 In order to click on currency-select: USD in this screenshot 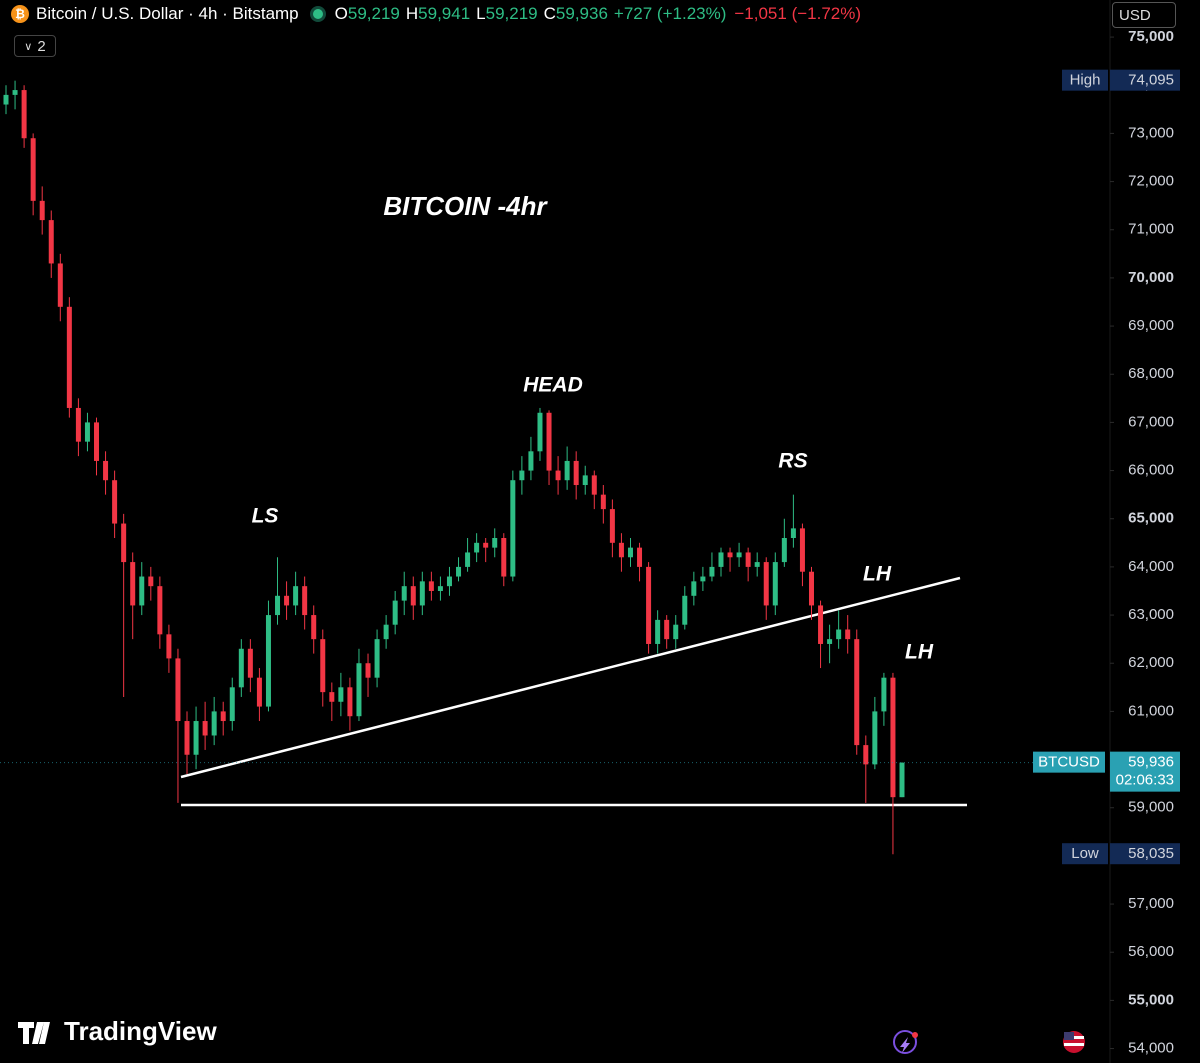, I will do `click(1144, 15)`.